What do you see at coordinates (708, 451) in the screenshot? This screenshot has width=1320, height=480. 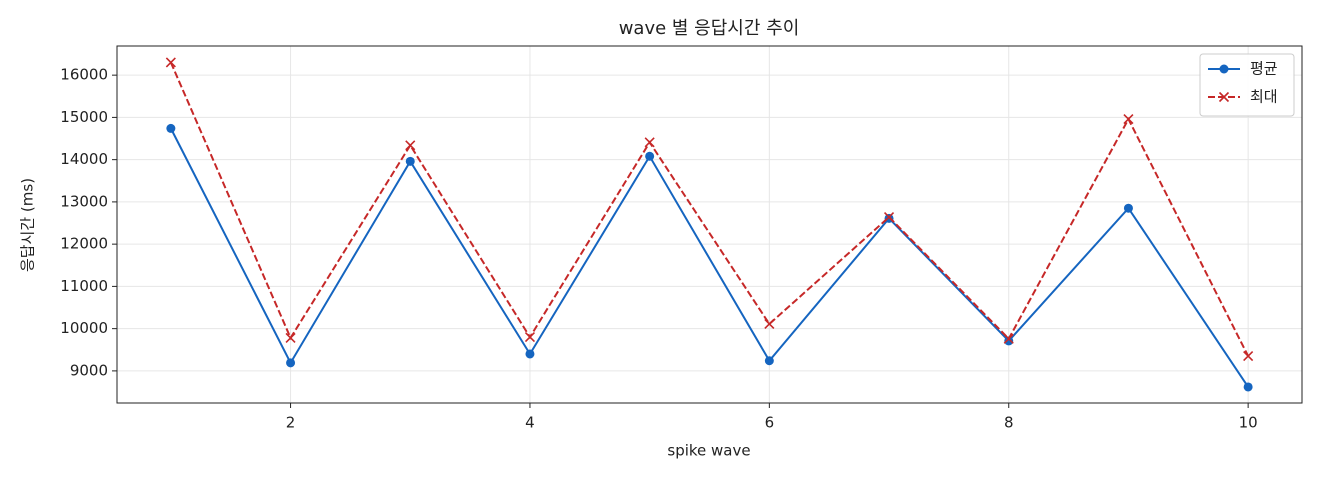 I see `x-axis-label: spike wave` at bounding box center [708, 451].